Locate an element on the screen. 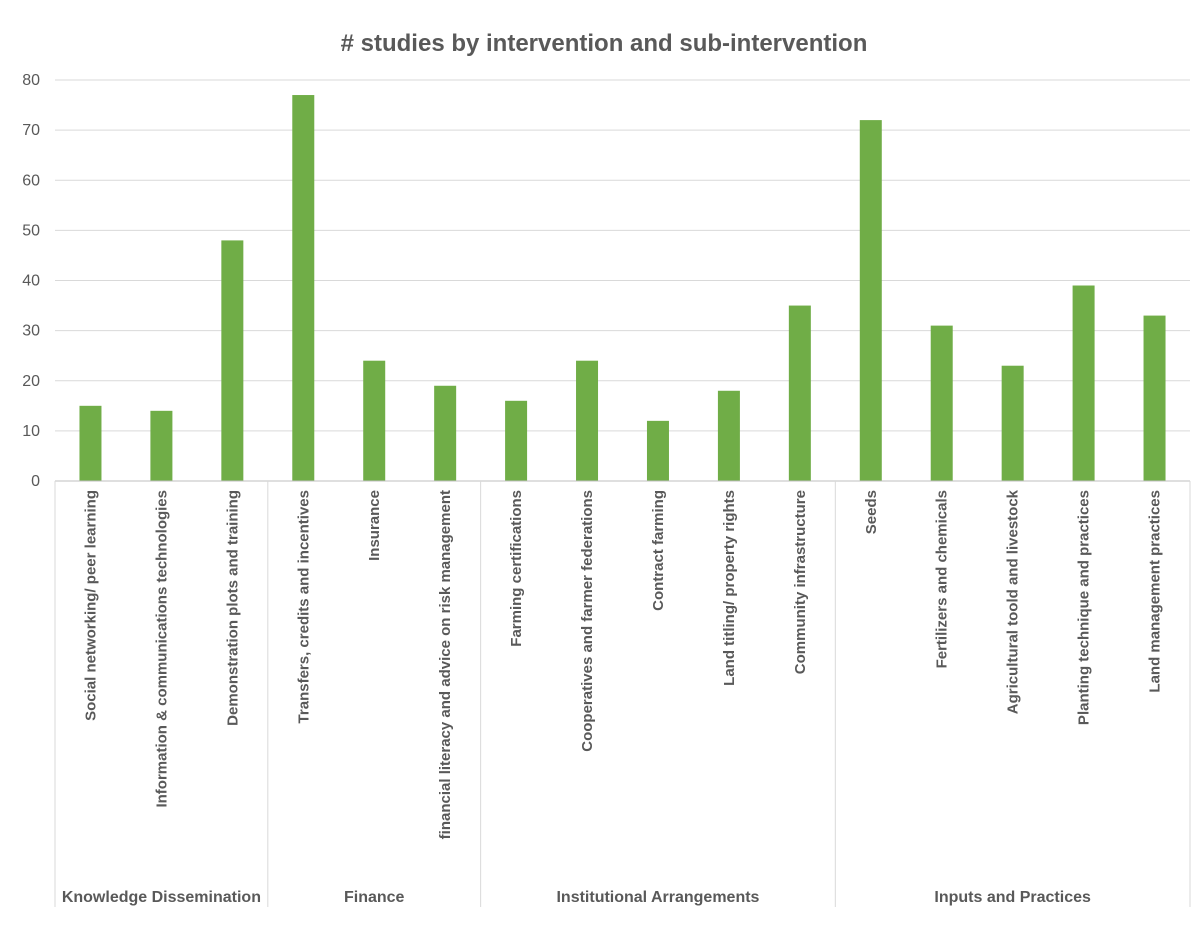 This screenshot has height=944, width=1200. category-label: Demonstration plots and training is located at coordinates (232, 608).